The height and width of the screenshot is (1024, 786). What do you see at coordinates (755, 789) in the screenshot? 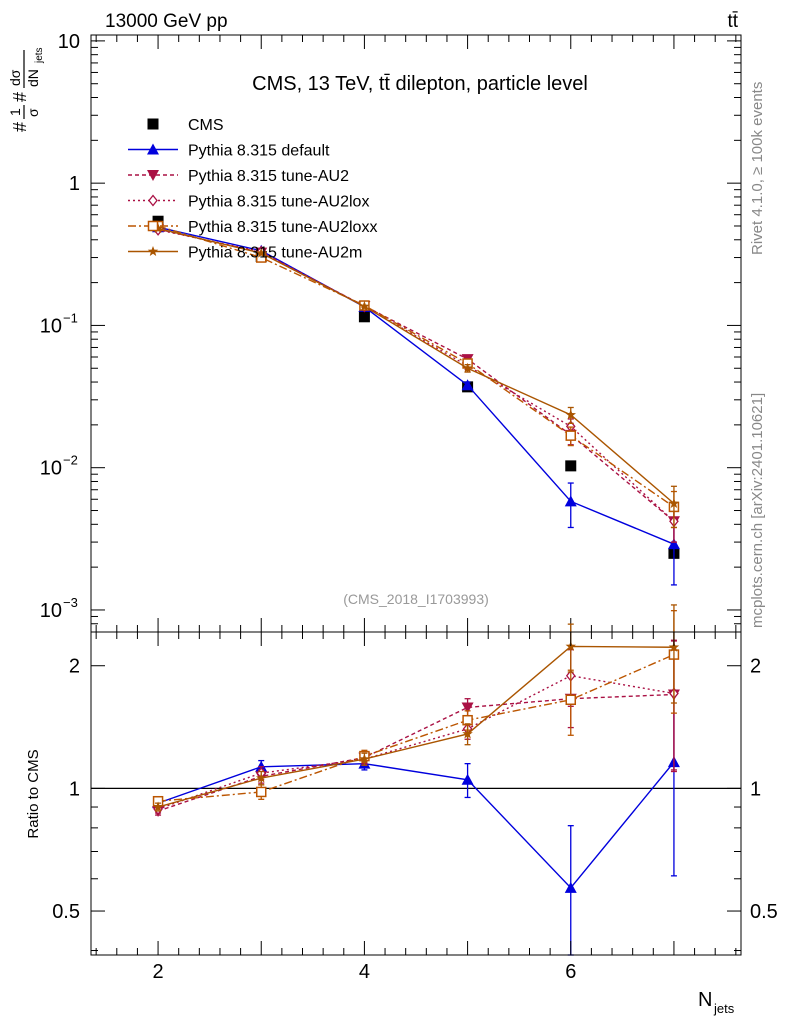
I see `ratio-y-tick-label-right: 1` at bounding box center [755, 789].